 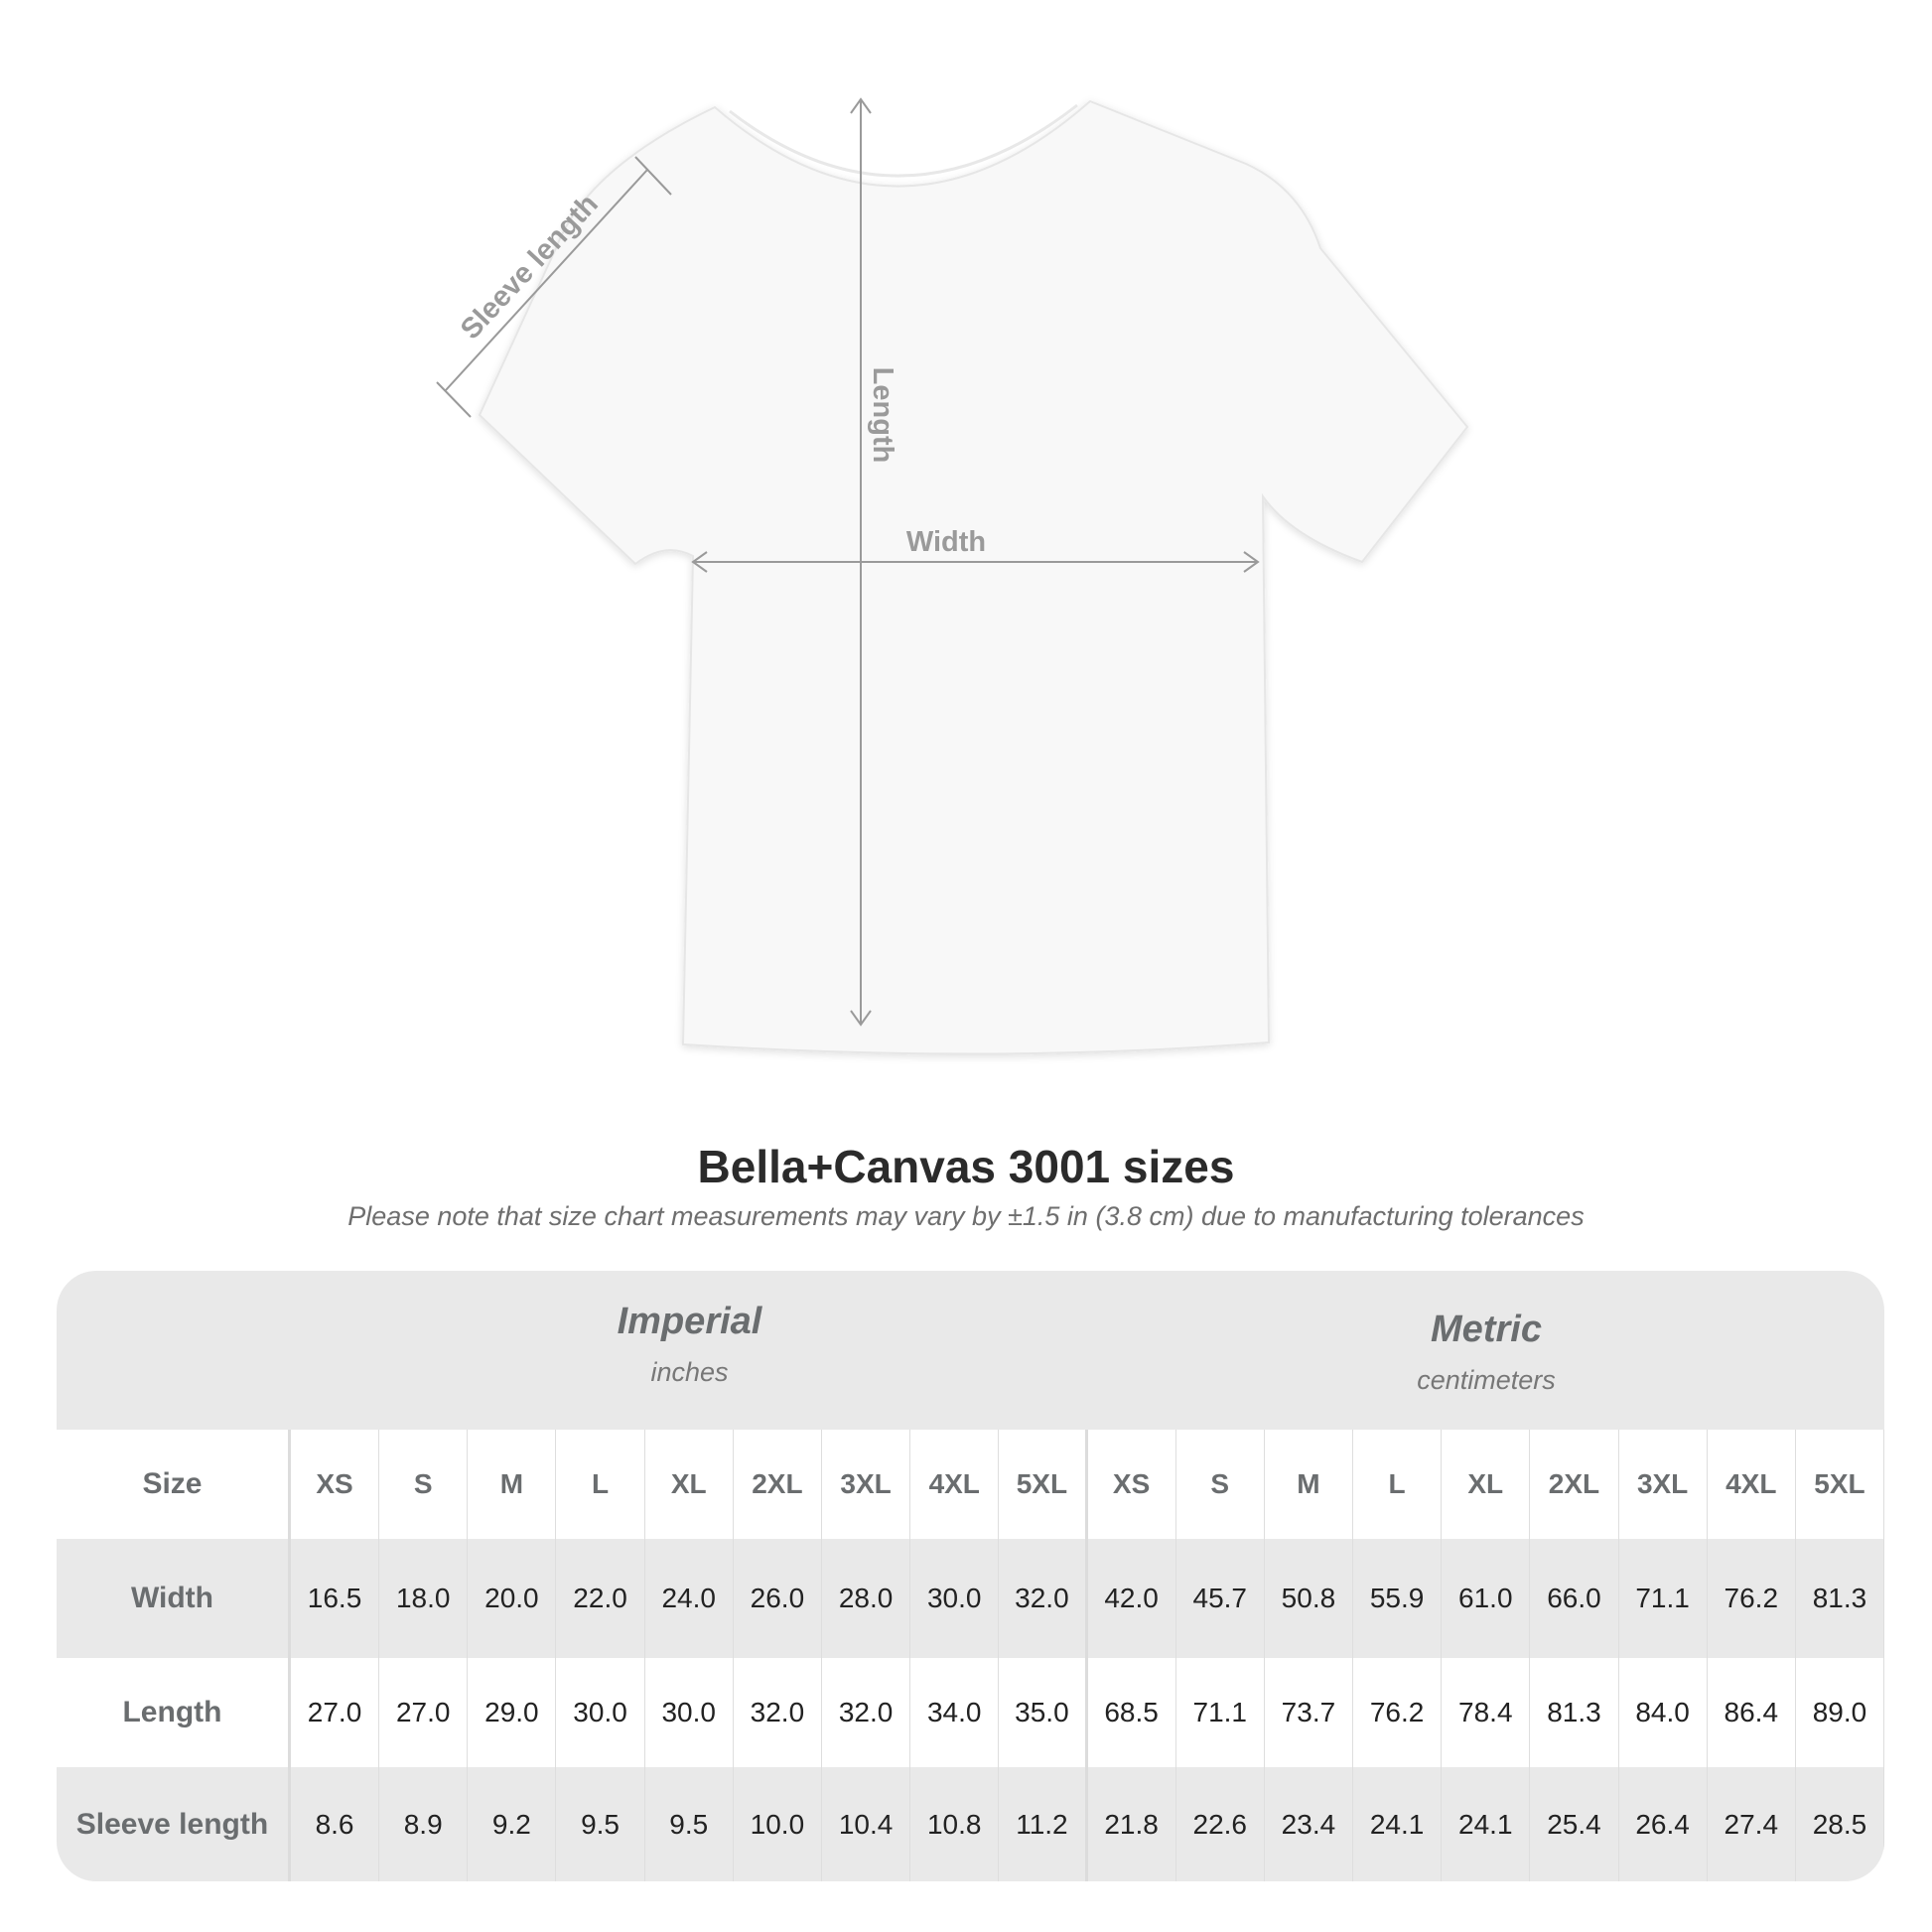 What do you see at coordinates (1752, 1485) in the screenshot?
I see `size-header-metric-4xl: 4XL` at bounding box center [1752, 1485].